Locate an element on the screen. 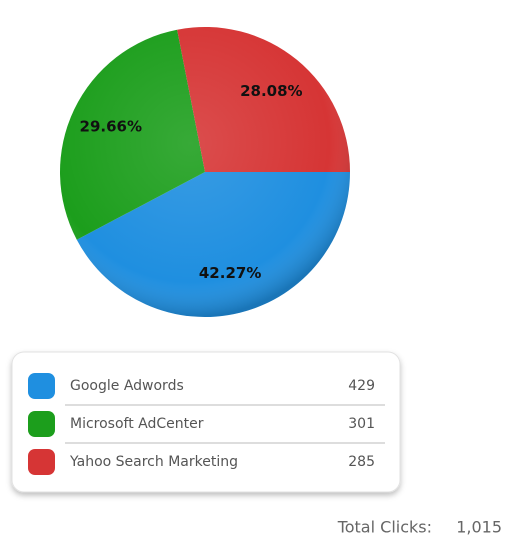 This screenshot has width=511, height=544. total-label: Total Clicks: is located at coordinates (384, 527).